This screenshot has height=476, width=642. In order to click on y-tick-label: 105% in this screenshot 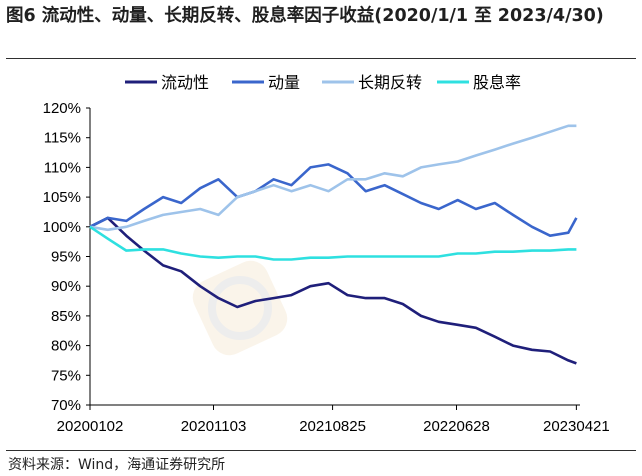, I will do `click(62, 197)`.